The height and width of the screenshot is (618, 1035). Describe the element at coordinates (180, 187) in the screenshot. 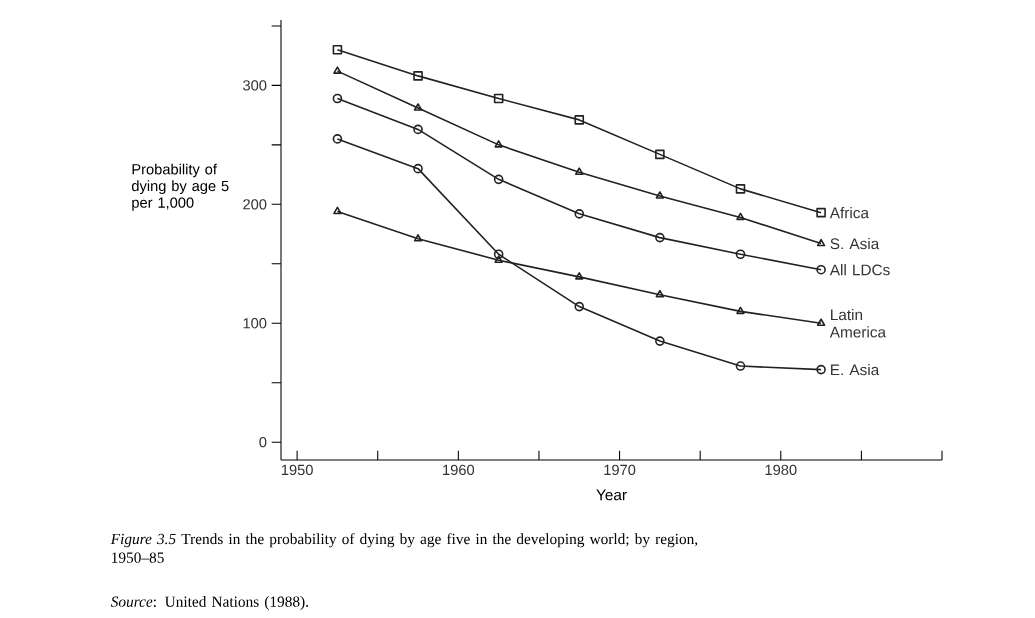

I see `y-axis-title: Probability of dying by age 5 per 1,000` at that location.